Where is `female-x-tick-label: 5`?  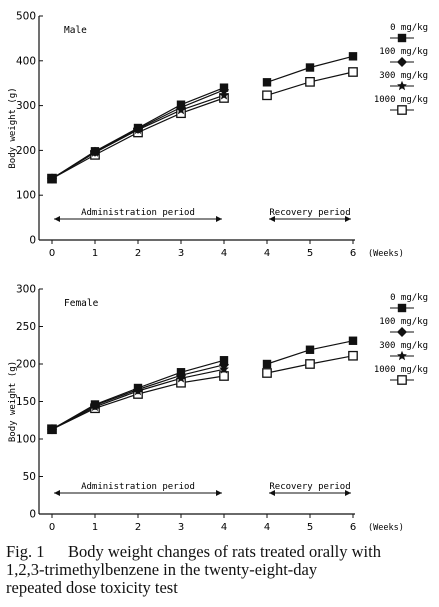
female-x-tick-label: 5 is located at coordinates (310, 527).